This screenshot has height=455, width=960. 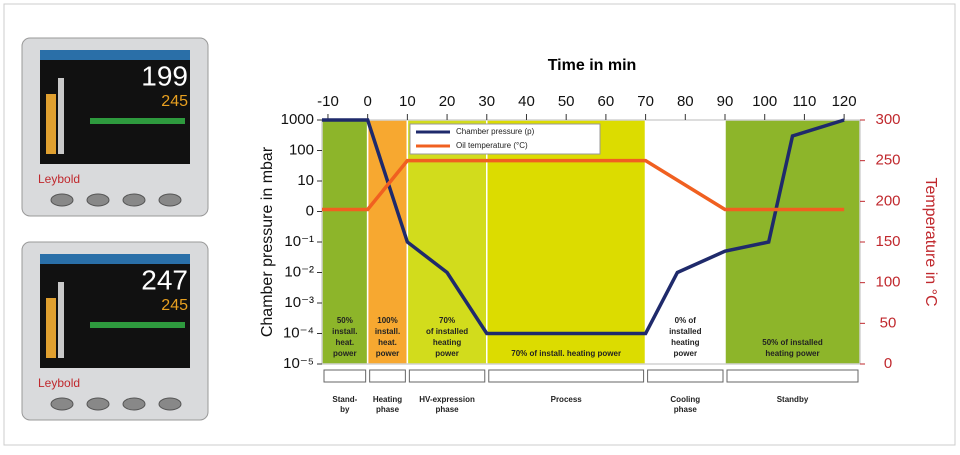 I want to click on x-tick-label: 80, so click(x=685, y=101).